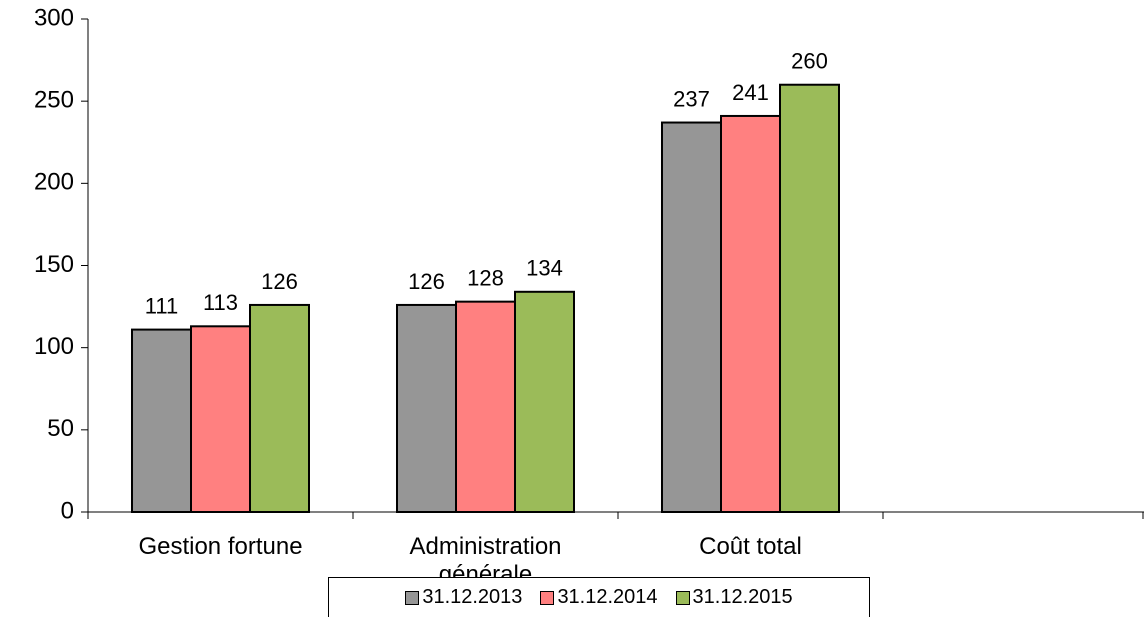 This screenshot has height=617, width=1144. Describe the element at coordinates (750, 92) in the screenshot. I see `value-label: 241` at that location.